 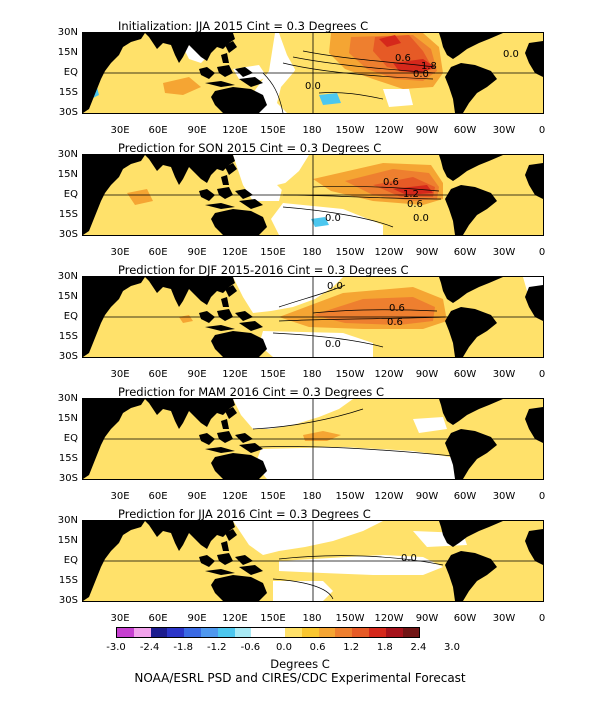 I want to click on sst-anomaly-map: 0.0, so click(x=313, y=561).